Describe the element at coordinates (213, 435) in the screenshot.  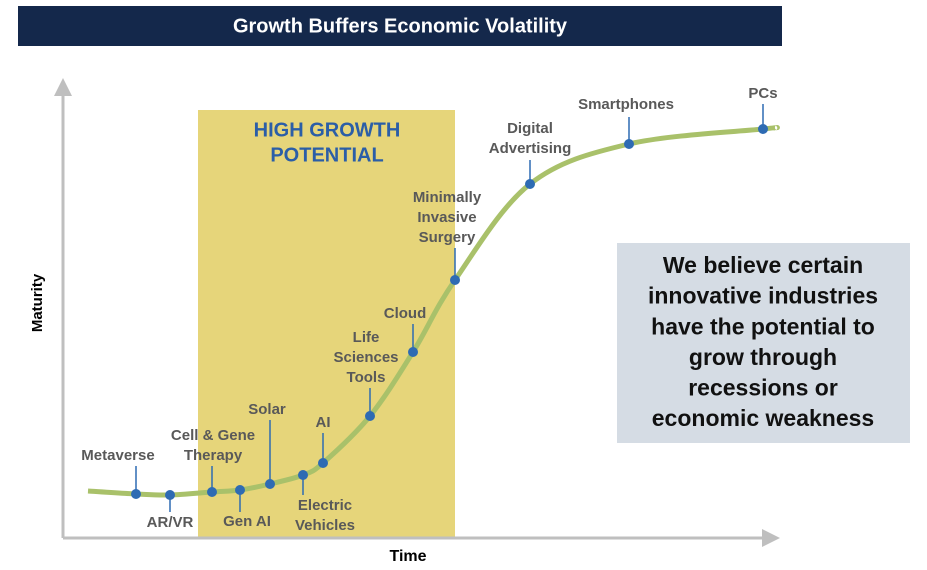
I see `point-label: Cell & Gene` at that location.